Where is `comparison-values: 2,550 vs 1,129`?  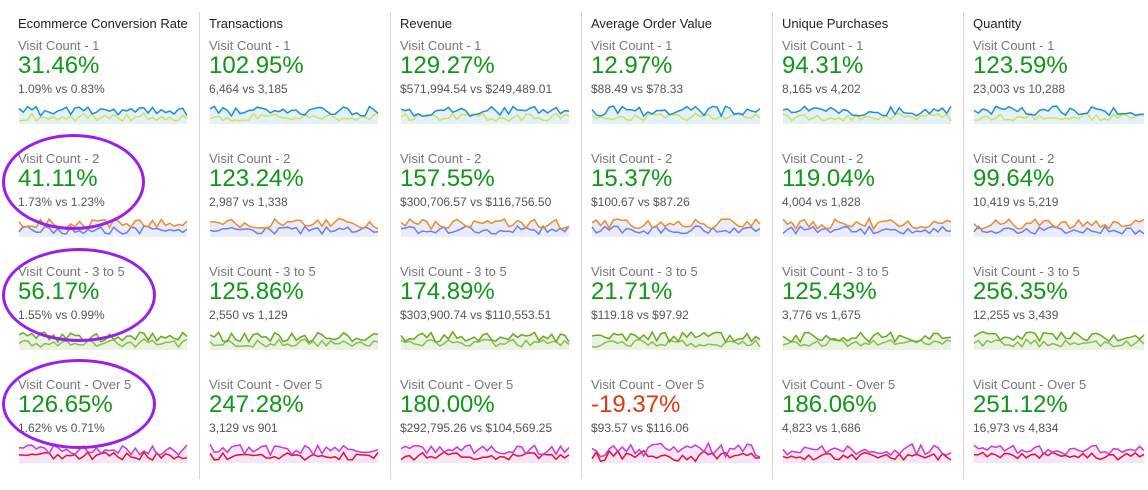
comparison-values: 2,550 vs 1,129 is located at coordinates (248, 315).